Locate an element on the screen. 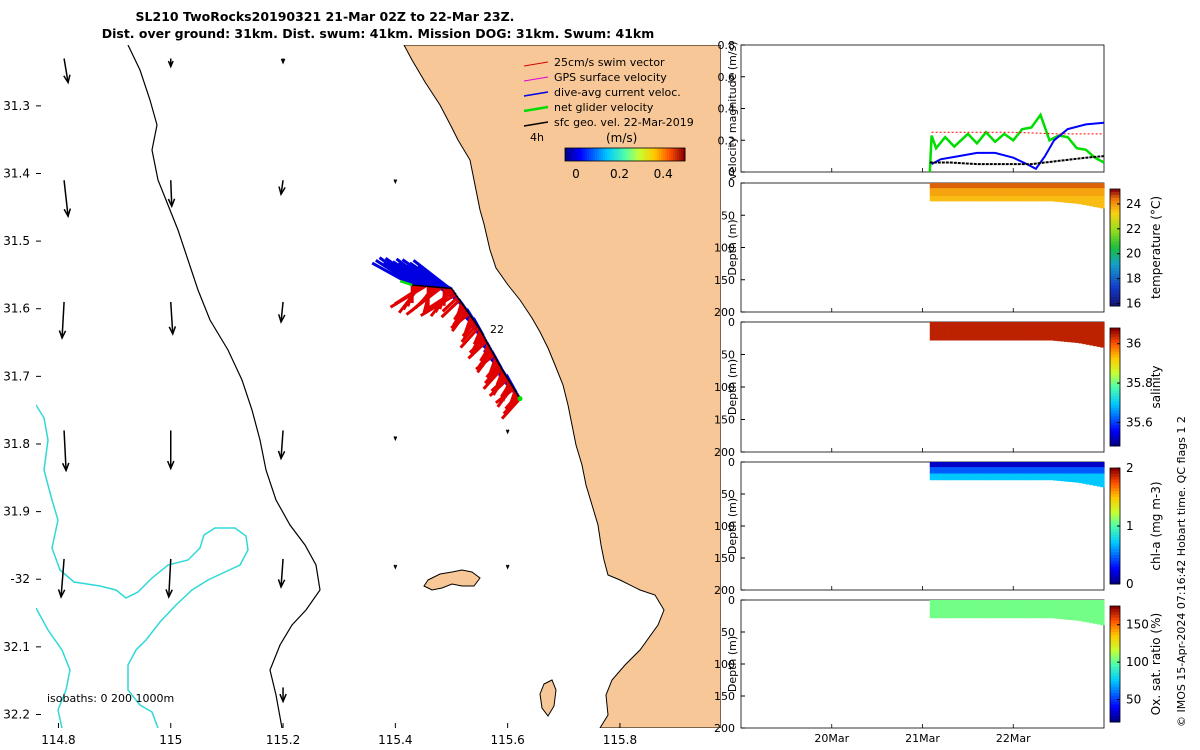 This screenshot has height=750, width=1200. isobath-1000-west is located at coordinates (53, 667).